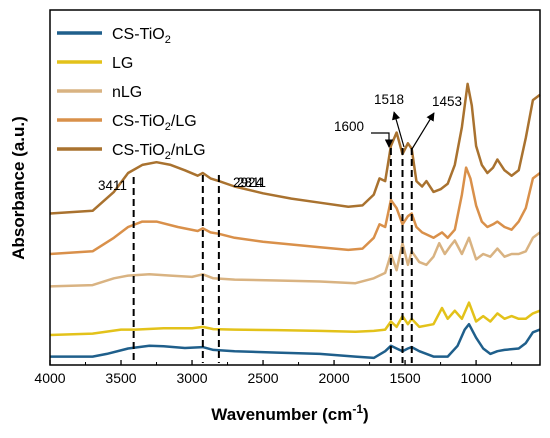 This screenshot has width=550, height=438. I want to click on legend-label-3: CS-TiO2​/LG, so click(154, 123).